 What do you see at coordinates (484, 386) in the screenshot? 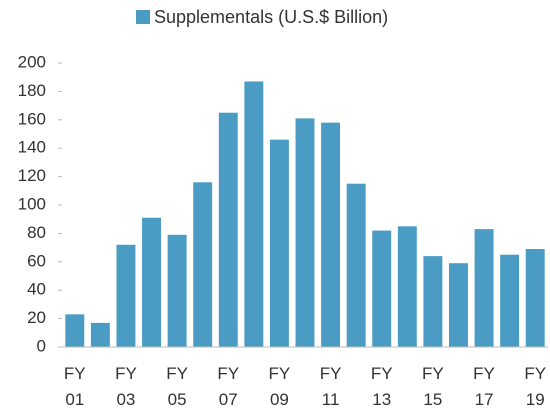
I see `x-tick-label: FY 17` at bounding box center [484, 386].